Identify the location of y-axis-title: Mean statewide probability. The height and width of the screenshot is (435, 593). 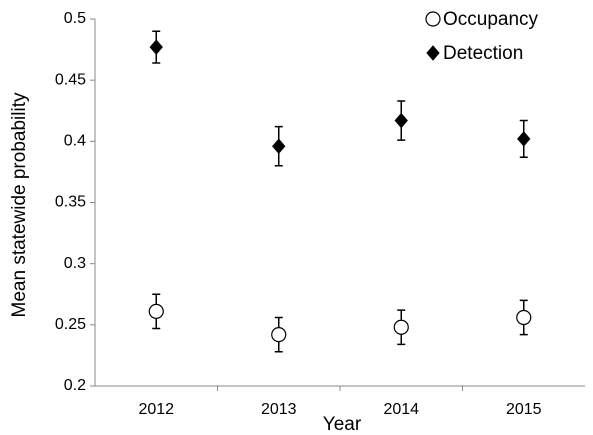
(19, 204).